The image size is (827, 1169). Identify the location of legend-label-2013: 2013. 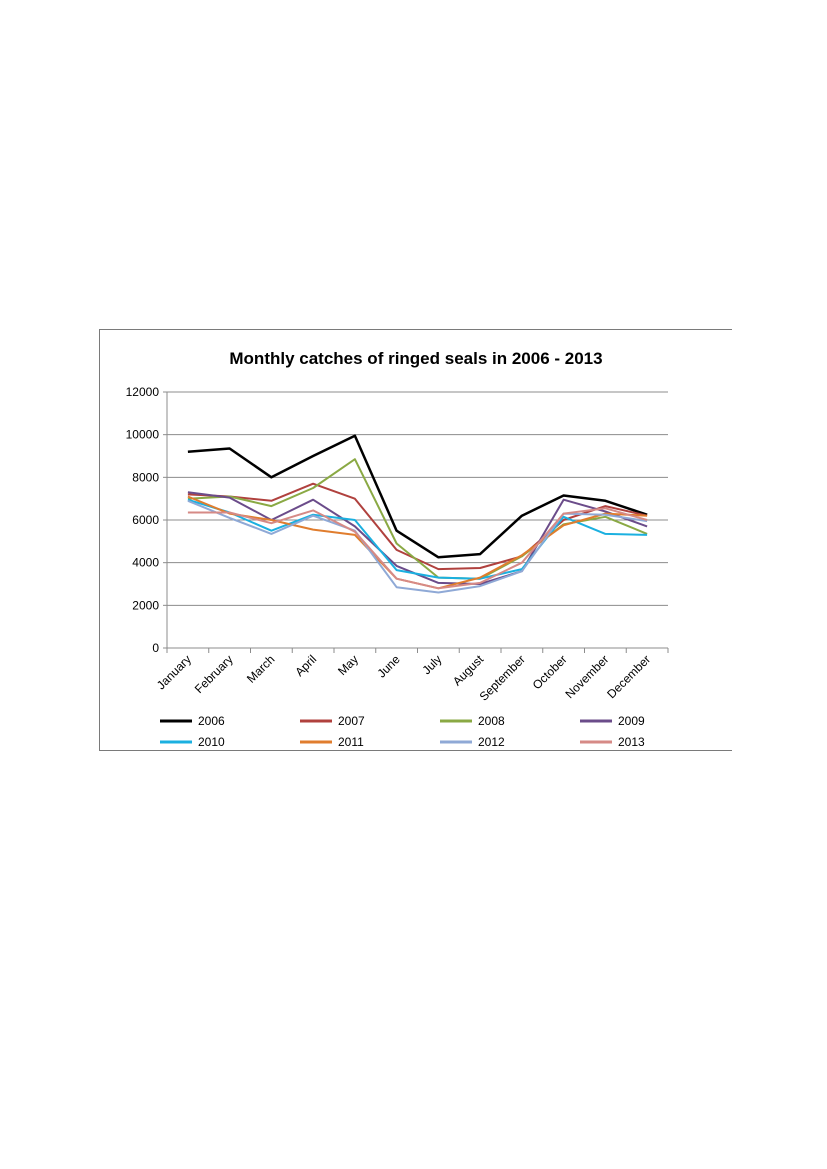
(631, 742).